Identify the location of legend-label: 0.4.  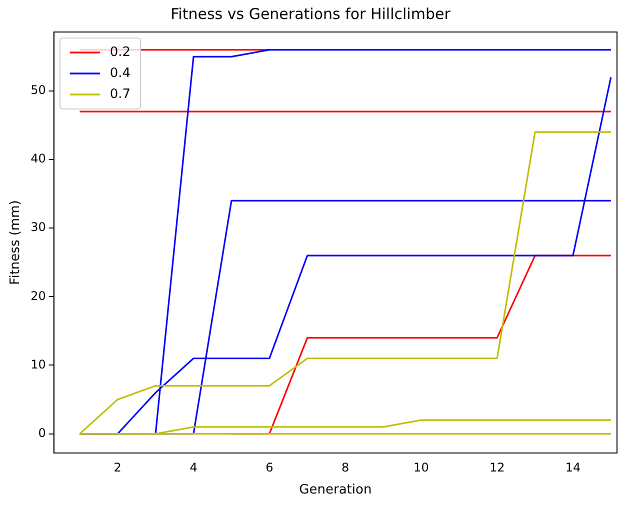
(120, 73).